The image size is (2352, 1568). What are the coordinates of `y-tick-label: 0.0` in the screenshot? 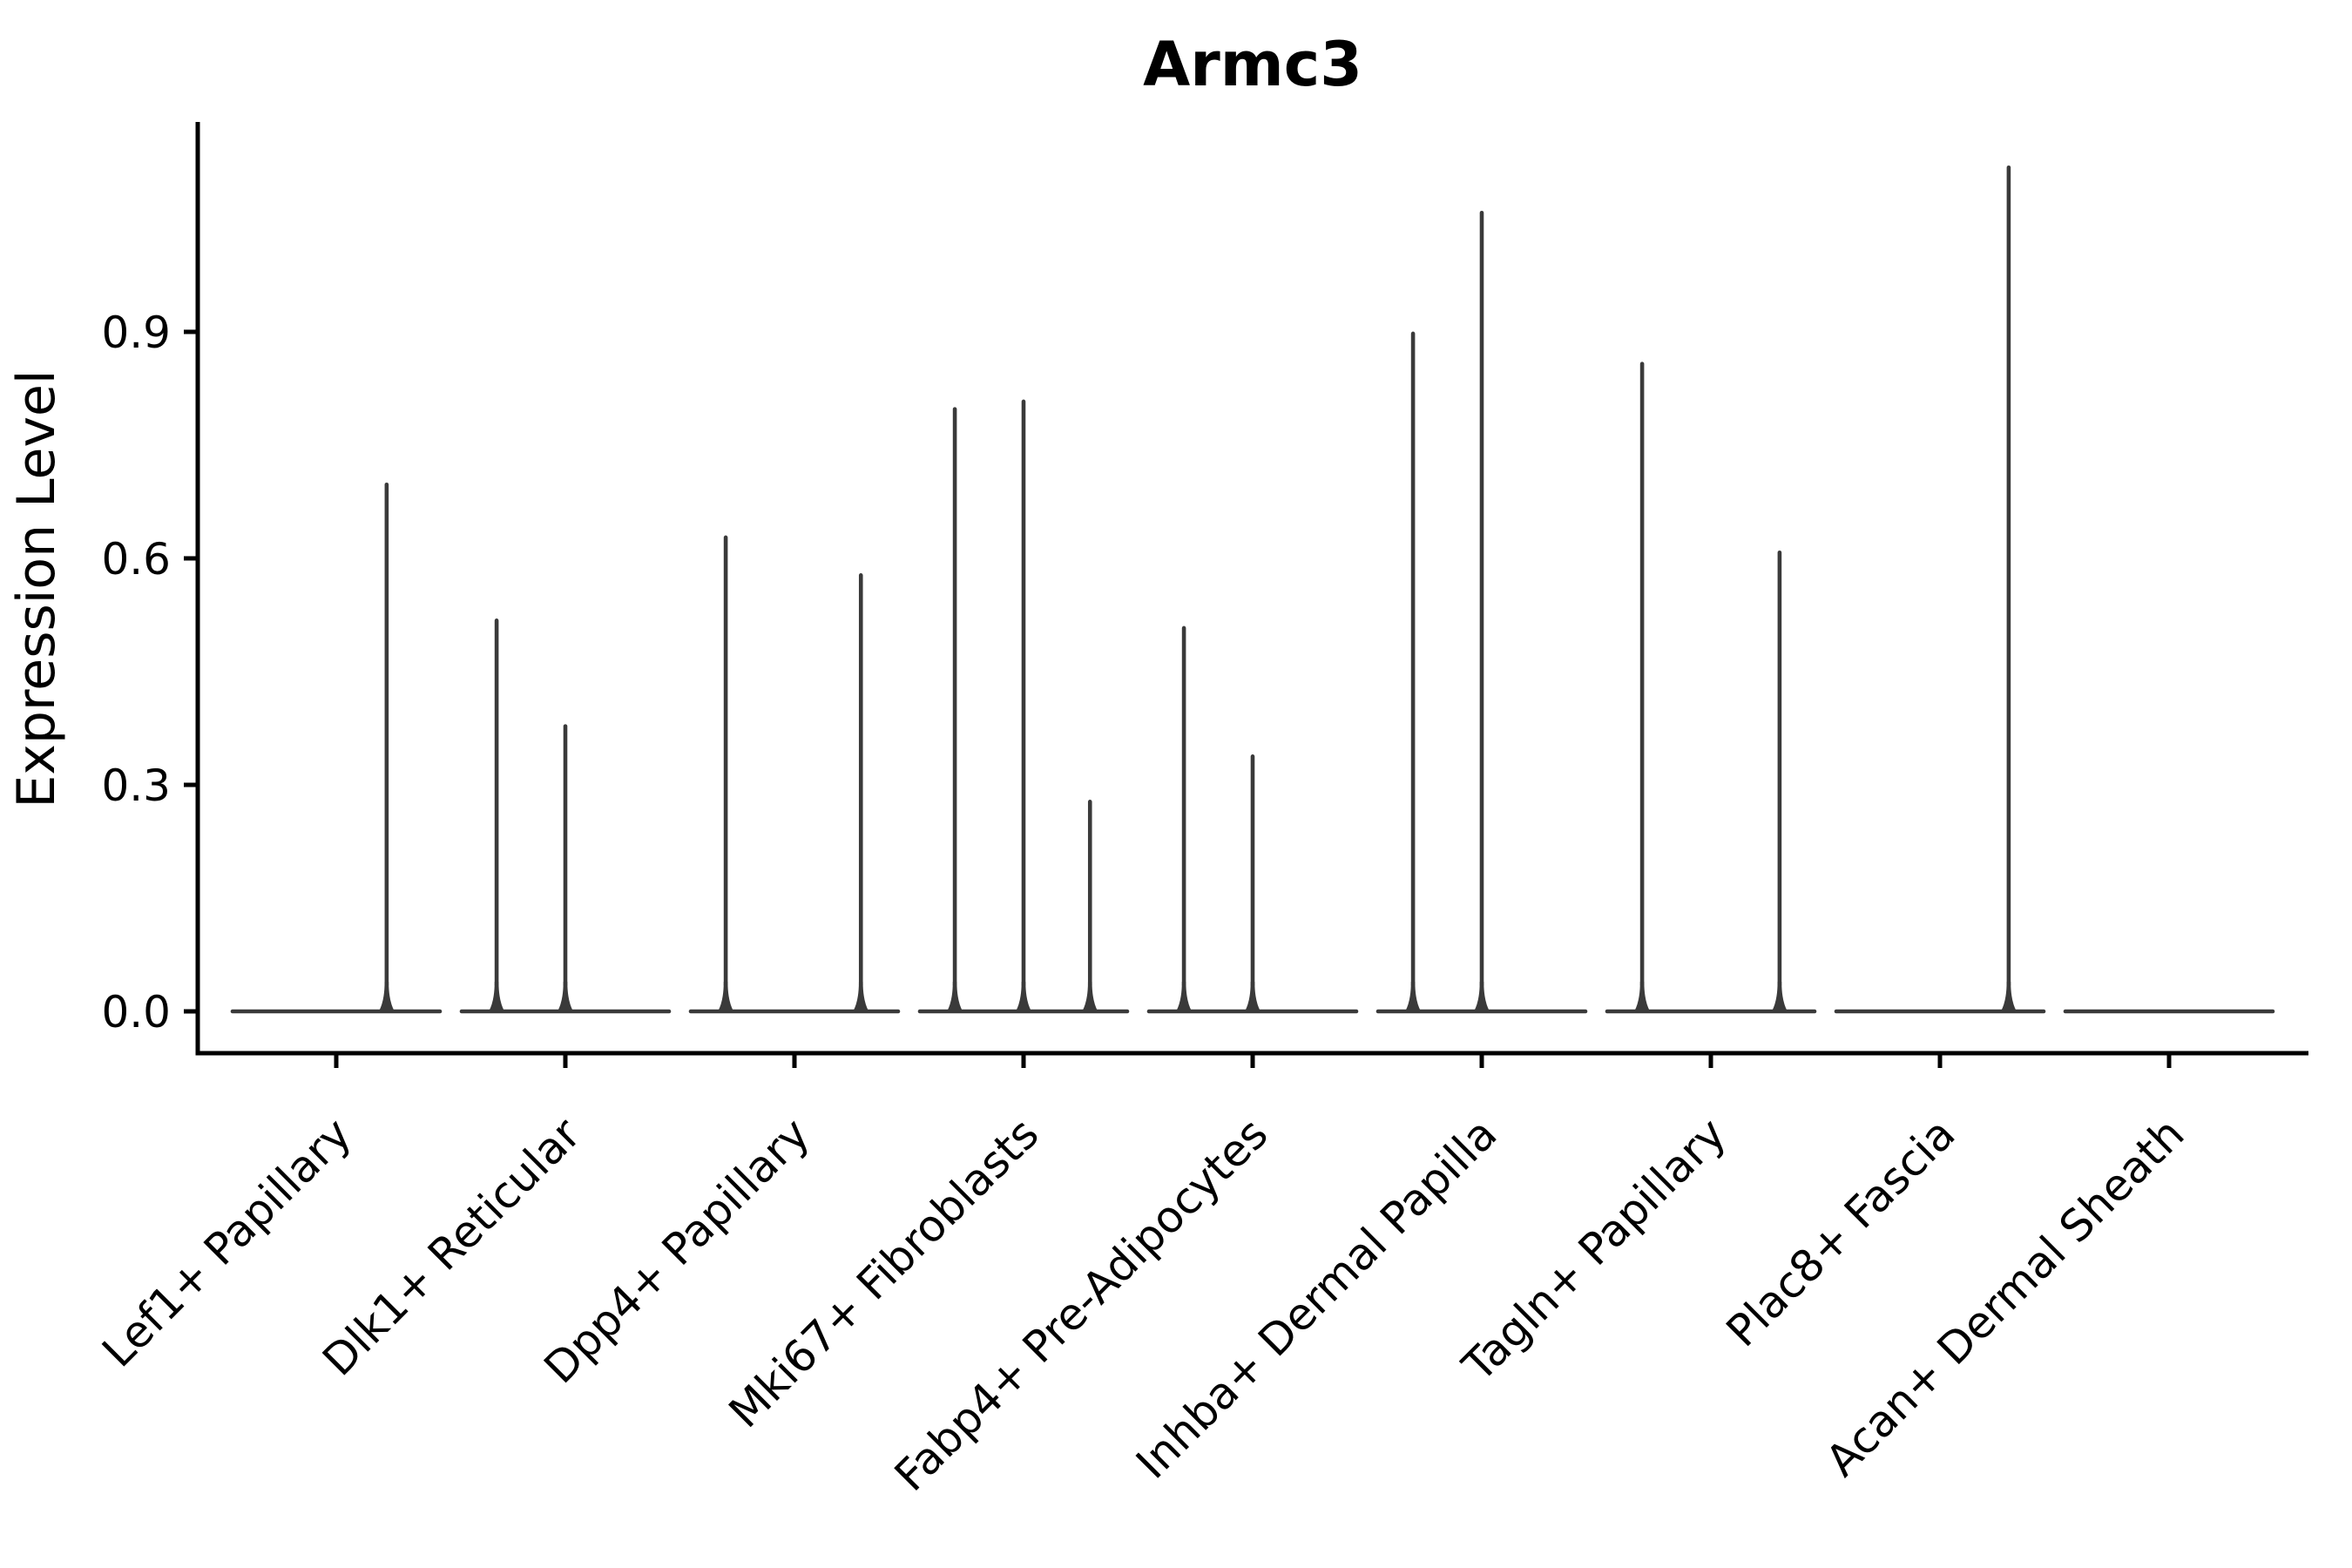 It's located at (136, 1012).